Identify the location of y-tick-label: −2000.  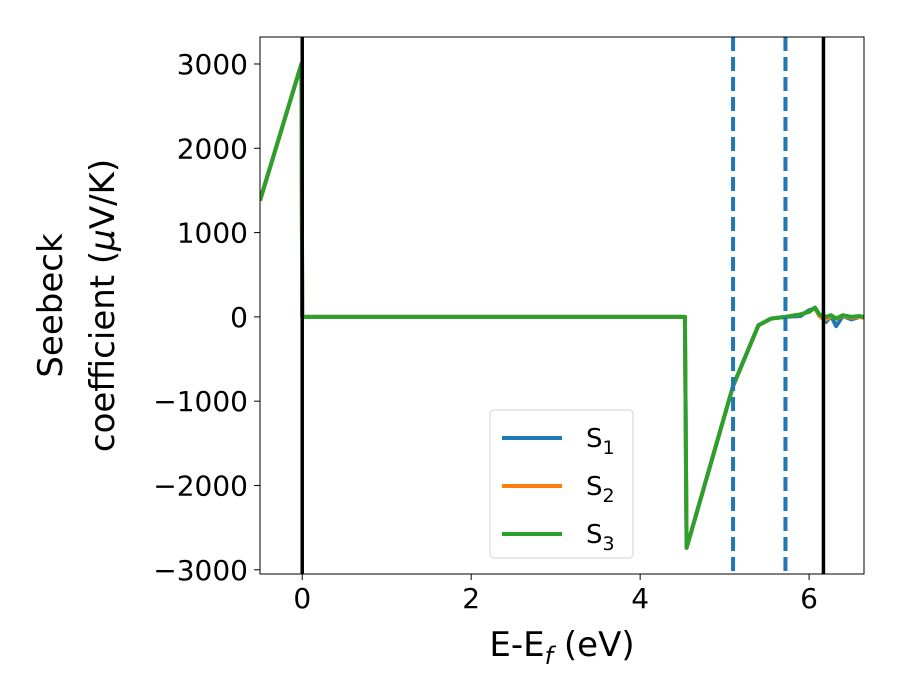
(200, 485).